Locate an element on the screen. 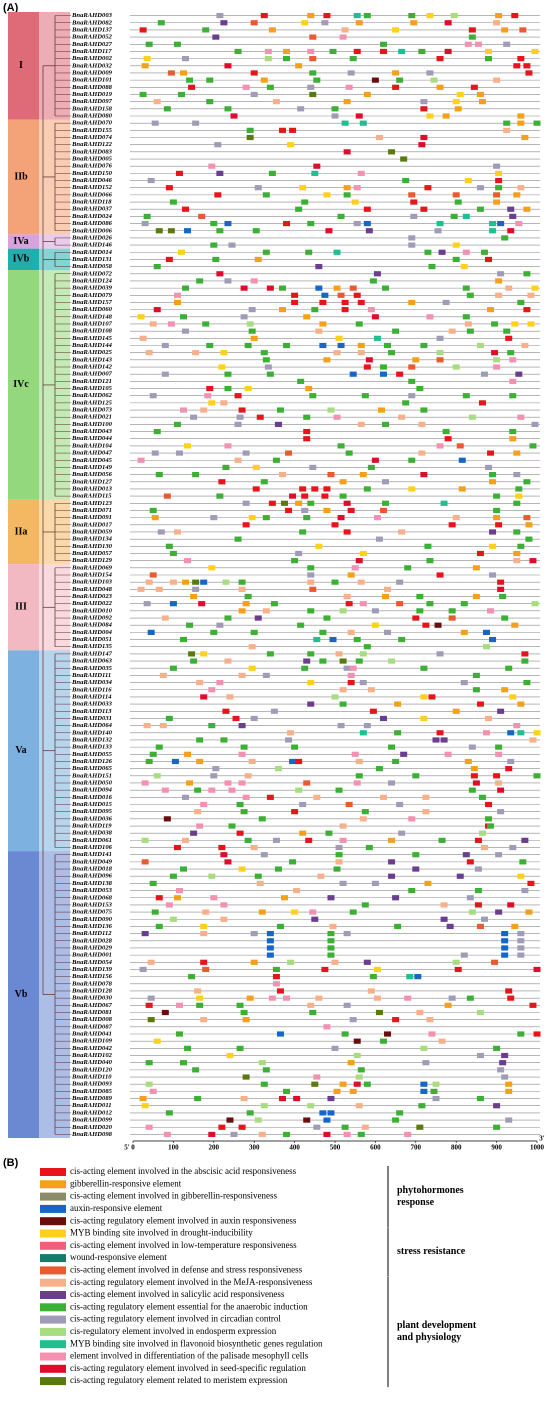 Image resolution: width=550 pixels, height=1403 pixels. gene-name: BnaRAHD156 is located at coordinates (92, 976).